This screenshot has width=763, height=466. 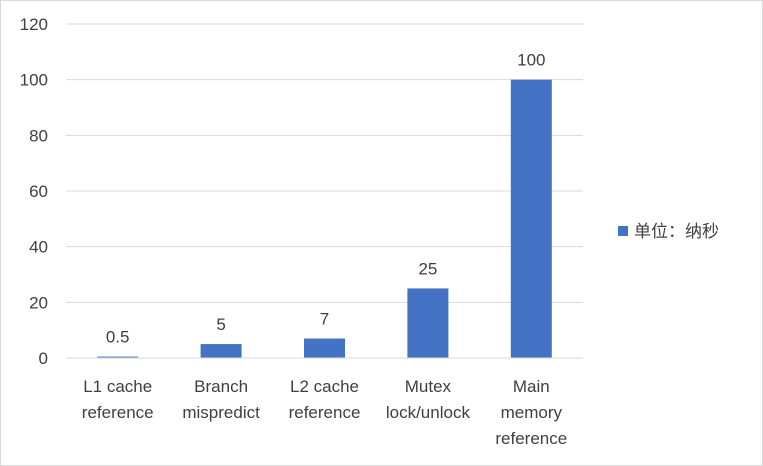 I want to click on y-tick-label: 20, so click(x=38, y=302).